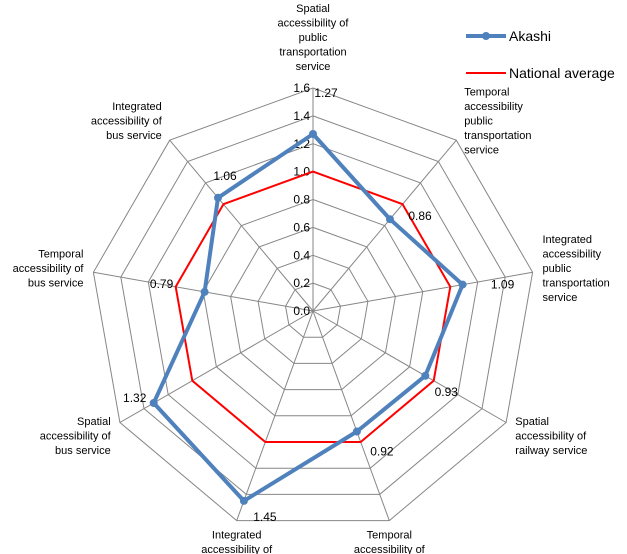  Describe the element at coordinates (301, 255) in the screenshot. I see `tick-label: 0.4` at that location.